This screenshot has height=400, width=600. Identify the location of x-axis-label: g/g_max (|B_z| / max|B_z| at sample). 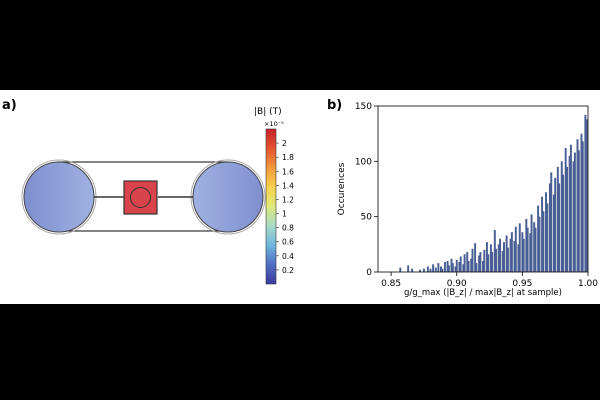
(483, 293).